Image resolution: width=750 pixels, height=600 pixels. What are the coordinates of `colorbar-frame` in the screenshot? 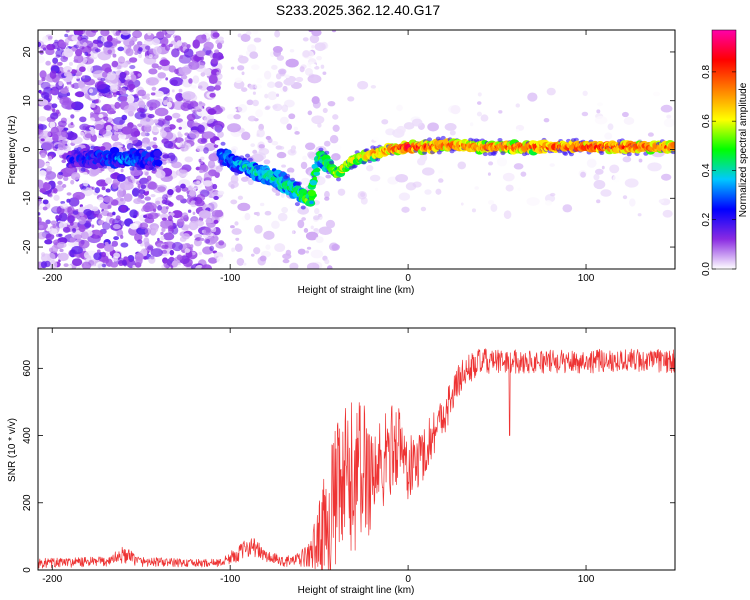 It's located at (724, 149).